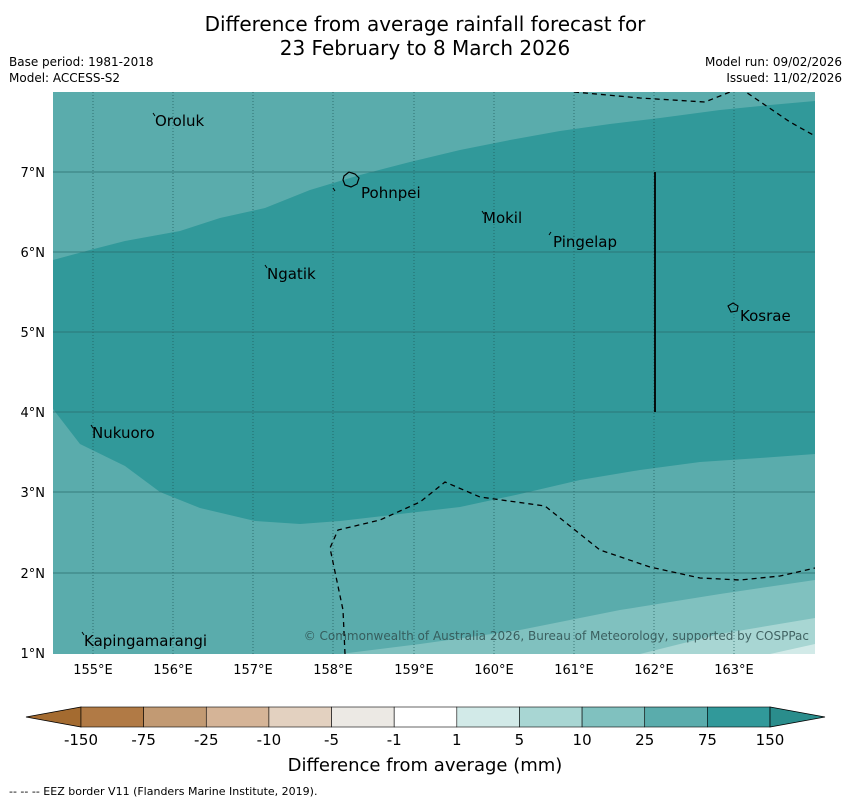 This screenshot has width=850, height=804. What do you see at coordinates (733, 307) in the screenshot?
I see `kosrae-island` at bounding box center [733, 307].